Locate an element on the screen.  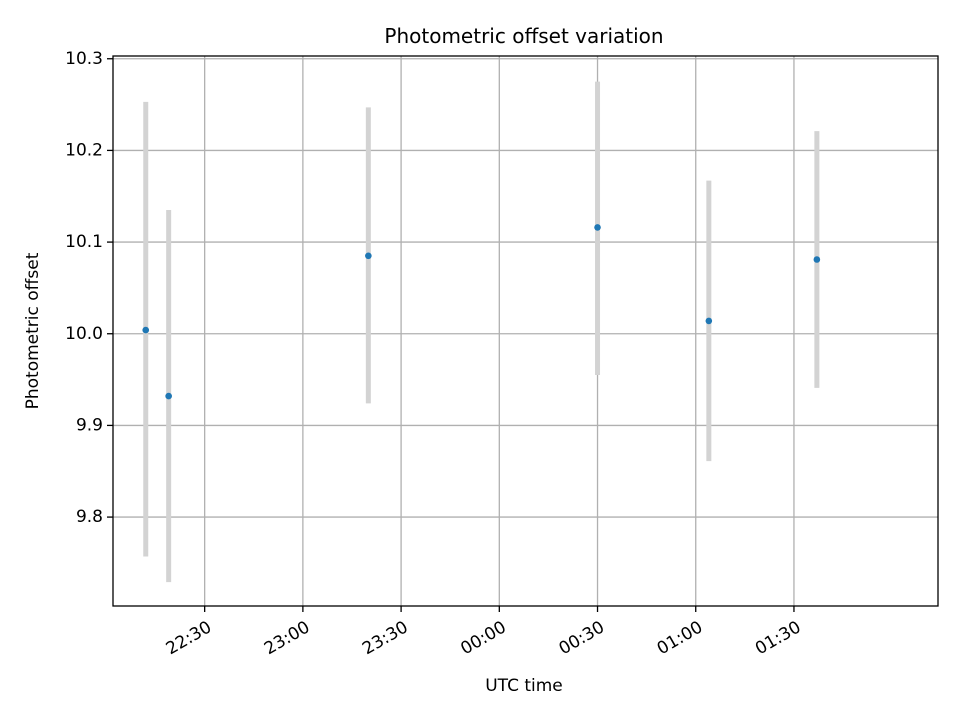
y-axis-label: Photometric offset is located at coordinates (33, 330).